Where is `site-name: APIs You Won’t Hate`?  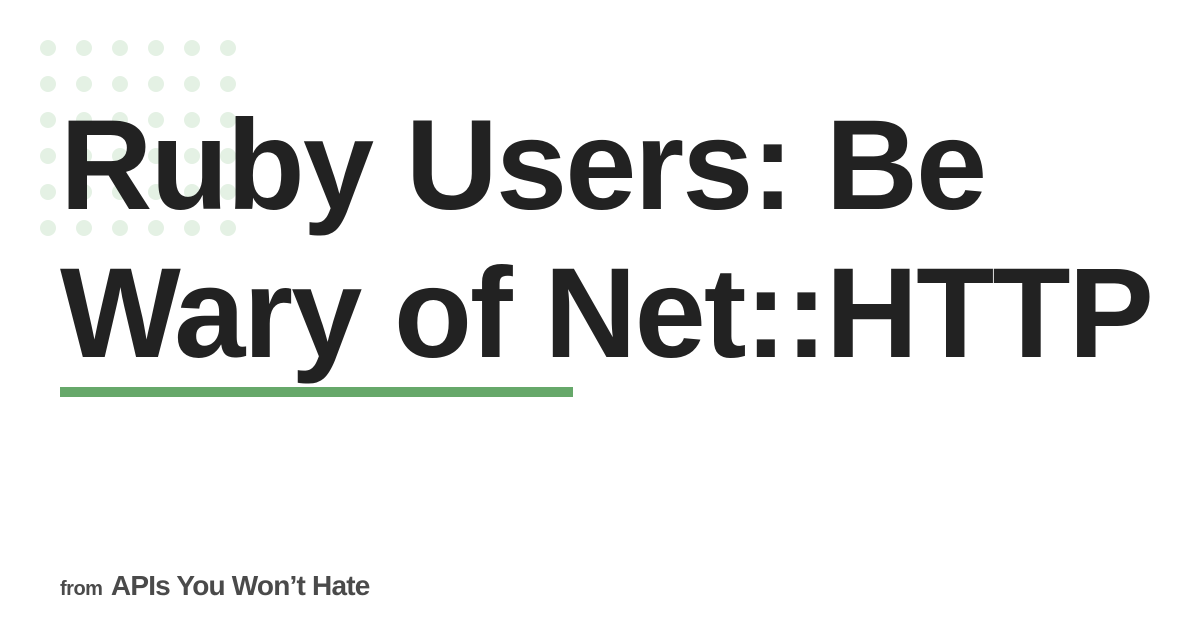
site-name: APIs You Won’t Hate is located at coordinates (240, 585).